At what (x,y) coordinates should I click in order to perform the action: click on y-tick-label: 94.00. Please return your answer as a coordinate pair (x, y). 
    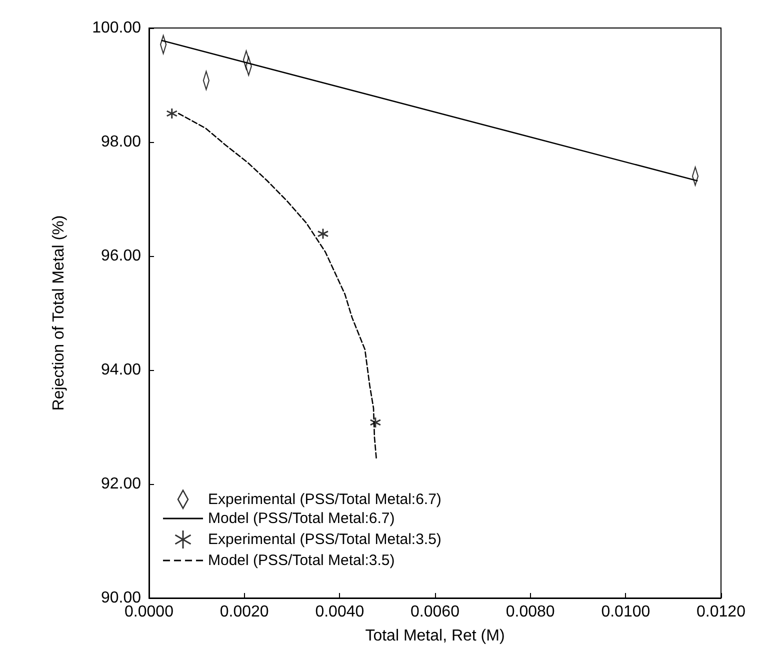
    Looking at the image, I should click on (121, 370).